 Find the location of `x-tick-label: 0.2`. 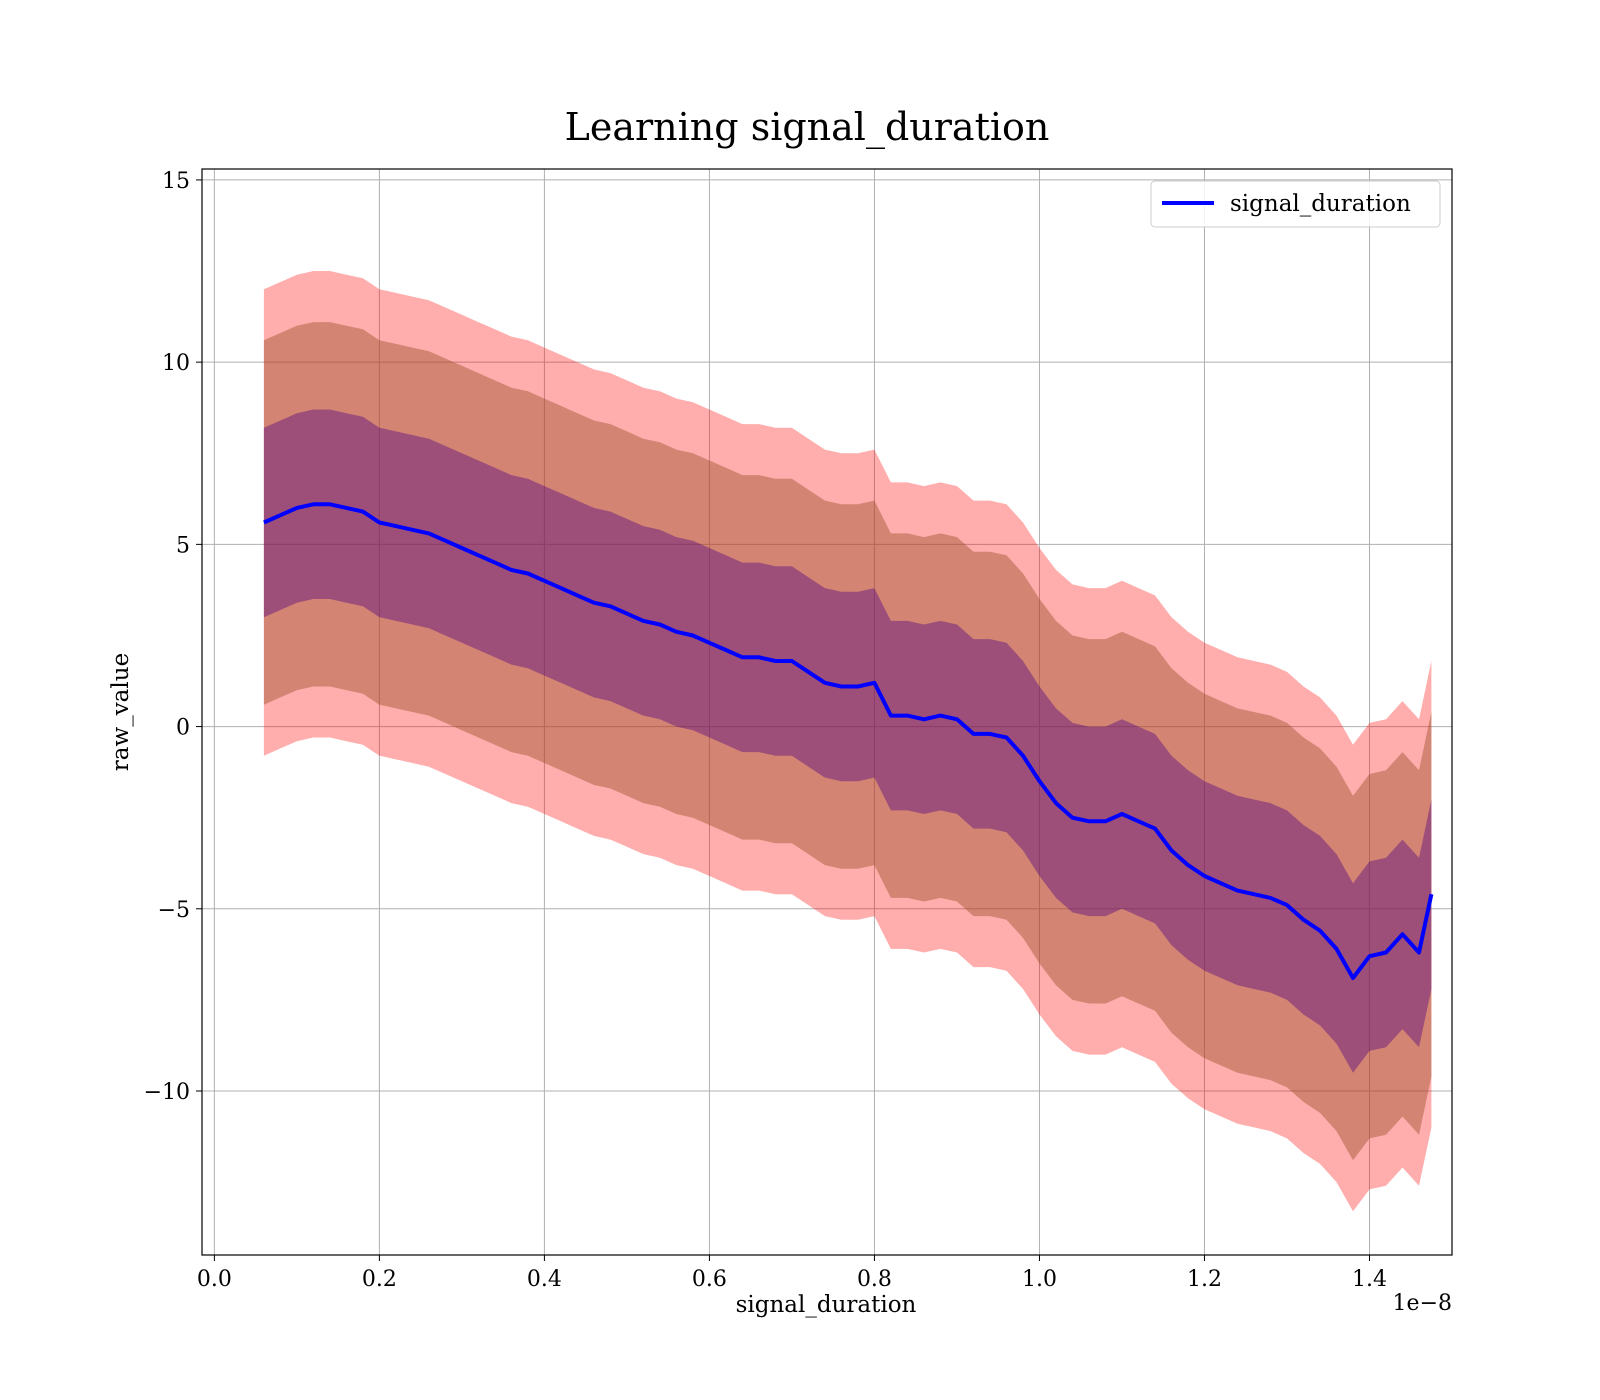

x-tick-label: 0.2 is located at coordinates (379, 1279).